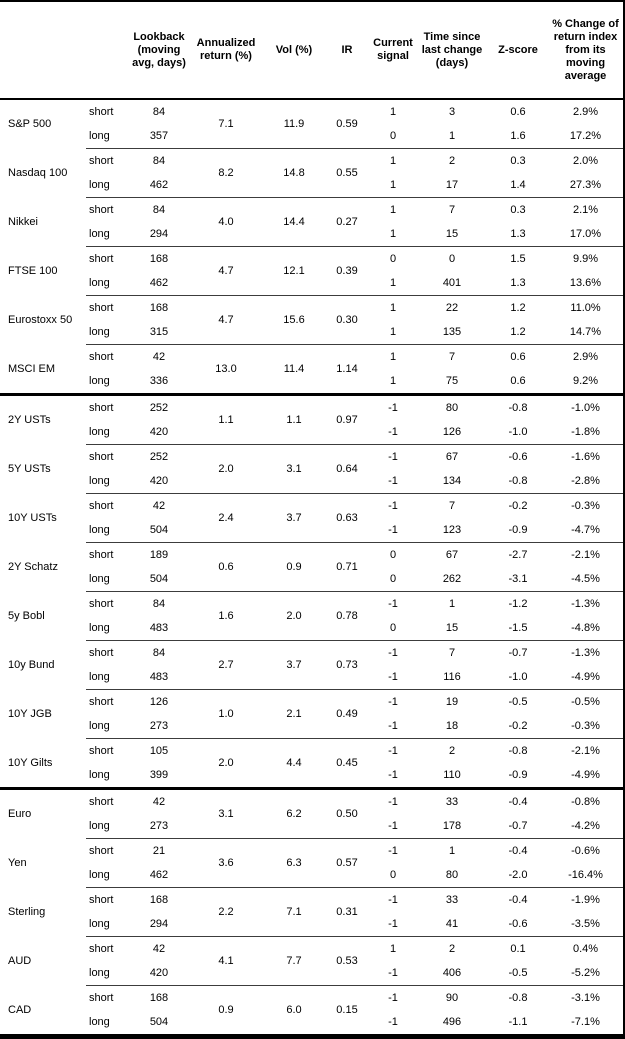 The height and width of the screenshot is (1039, 625). Describe the element at coordinates (586, 603) in the screenshot. I see `pct-change-value: -1.3%` at that location.